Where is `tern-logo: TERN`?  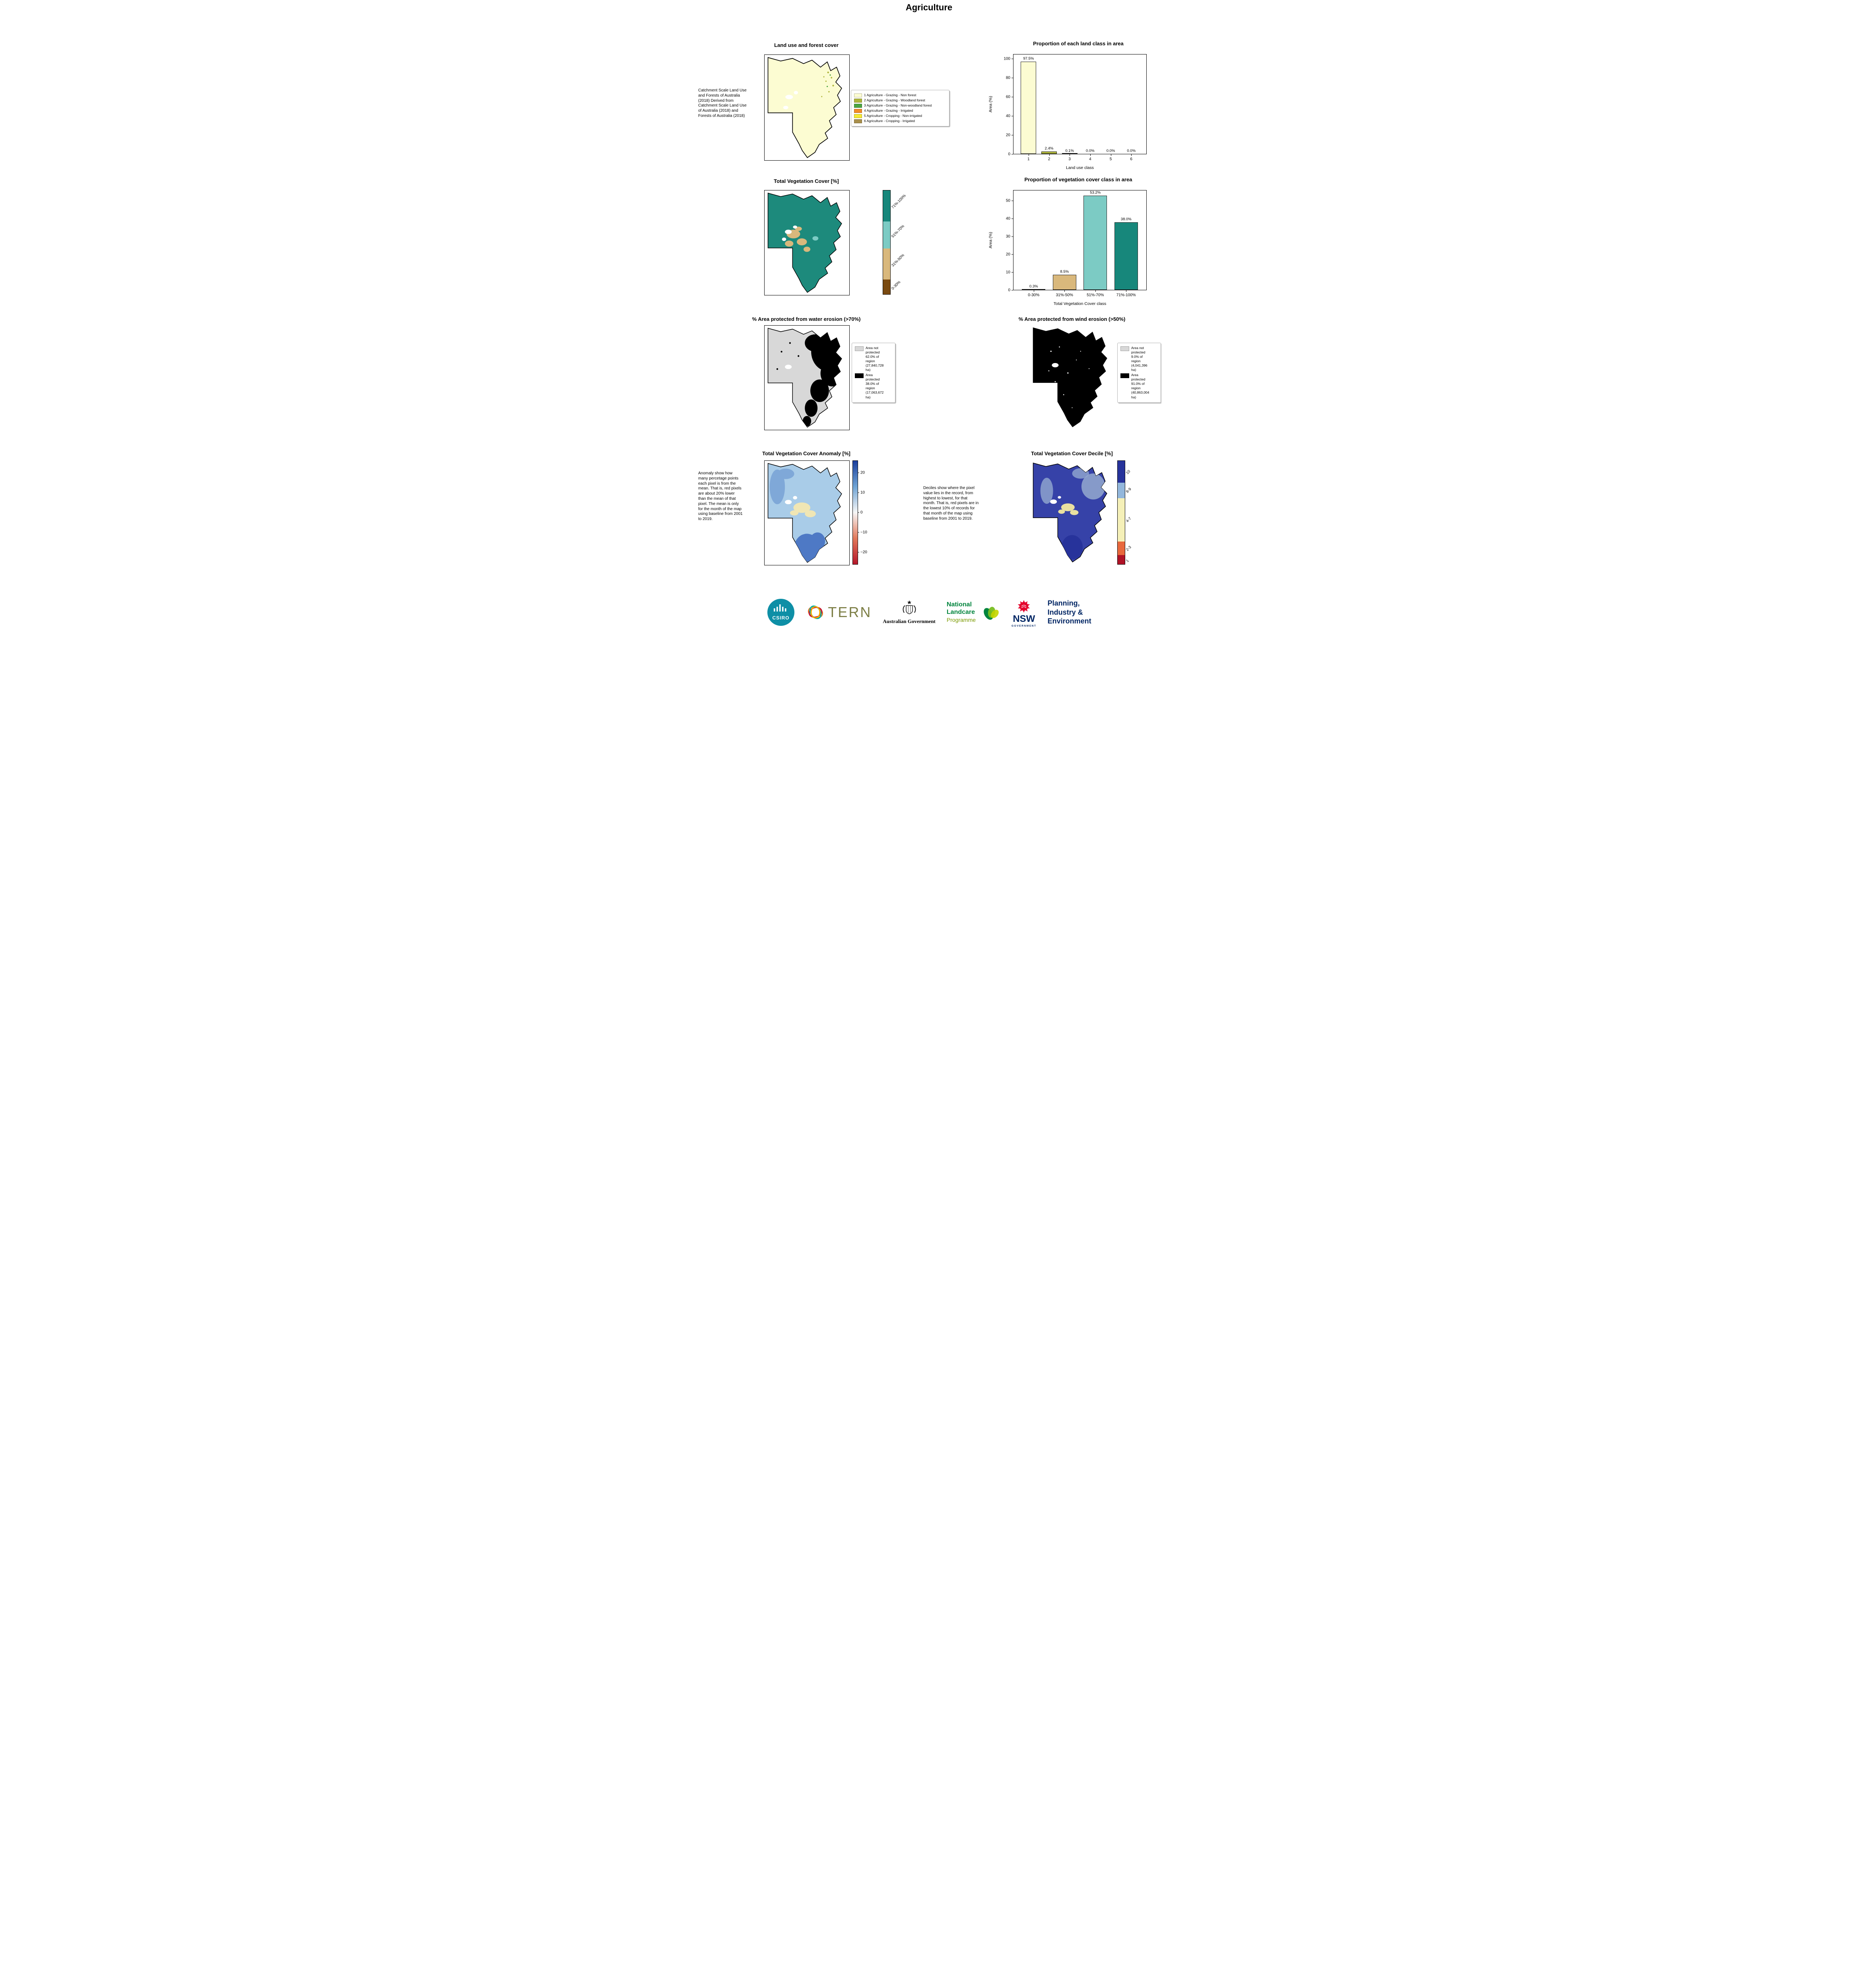
tern-logo: TERN is located at coordinates (839, 612).